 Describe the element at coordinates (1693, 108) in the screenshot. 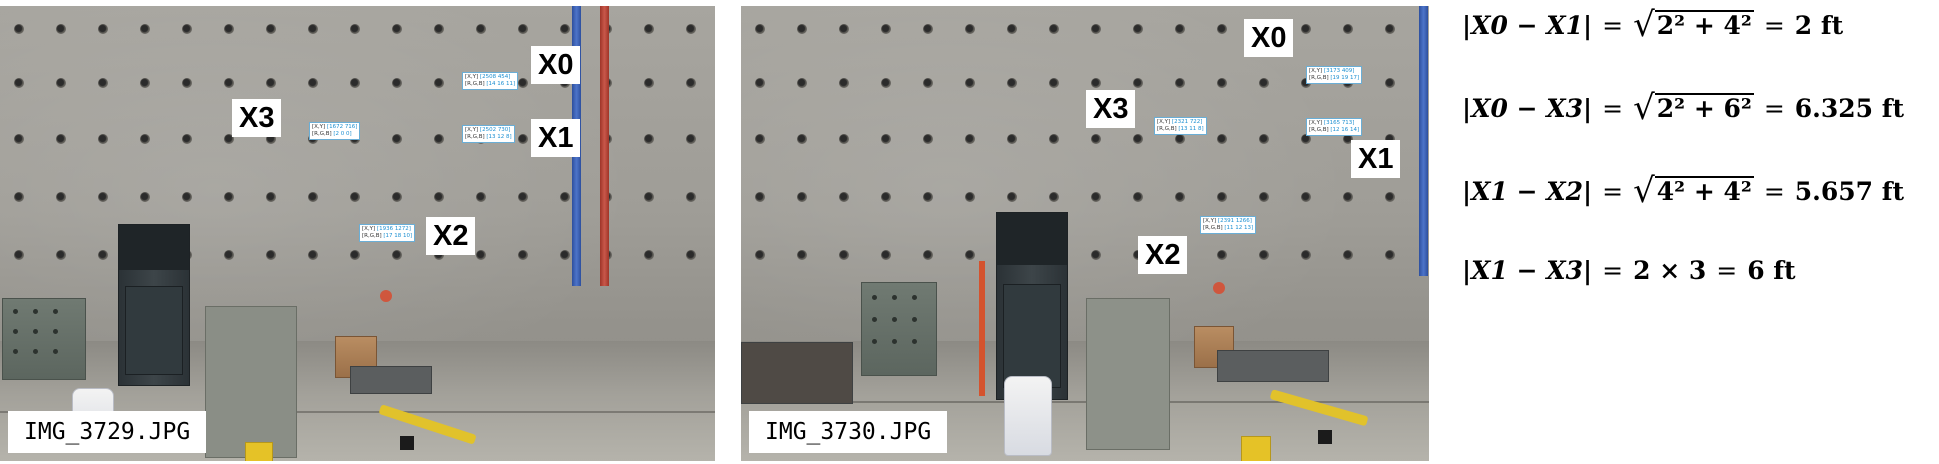

I see `sqrt-symbol: √ 2² + 6²` at that location.